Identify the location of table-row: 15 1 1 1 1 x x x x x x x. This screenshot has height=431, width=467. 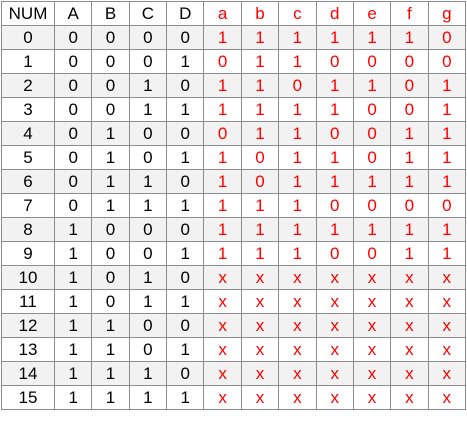
(234, 397).